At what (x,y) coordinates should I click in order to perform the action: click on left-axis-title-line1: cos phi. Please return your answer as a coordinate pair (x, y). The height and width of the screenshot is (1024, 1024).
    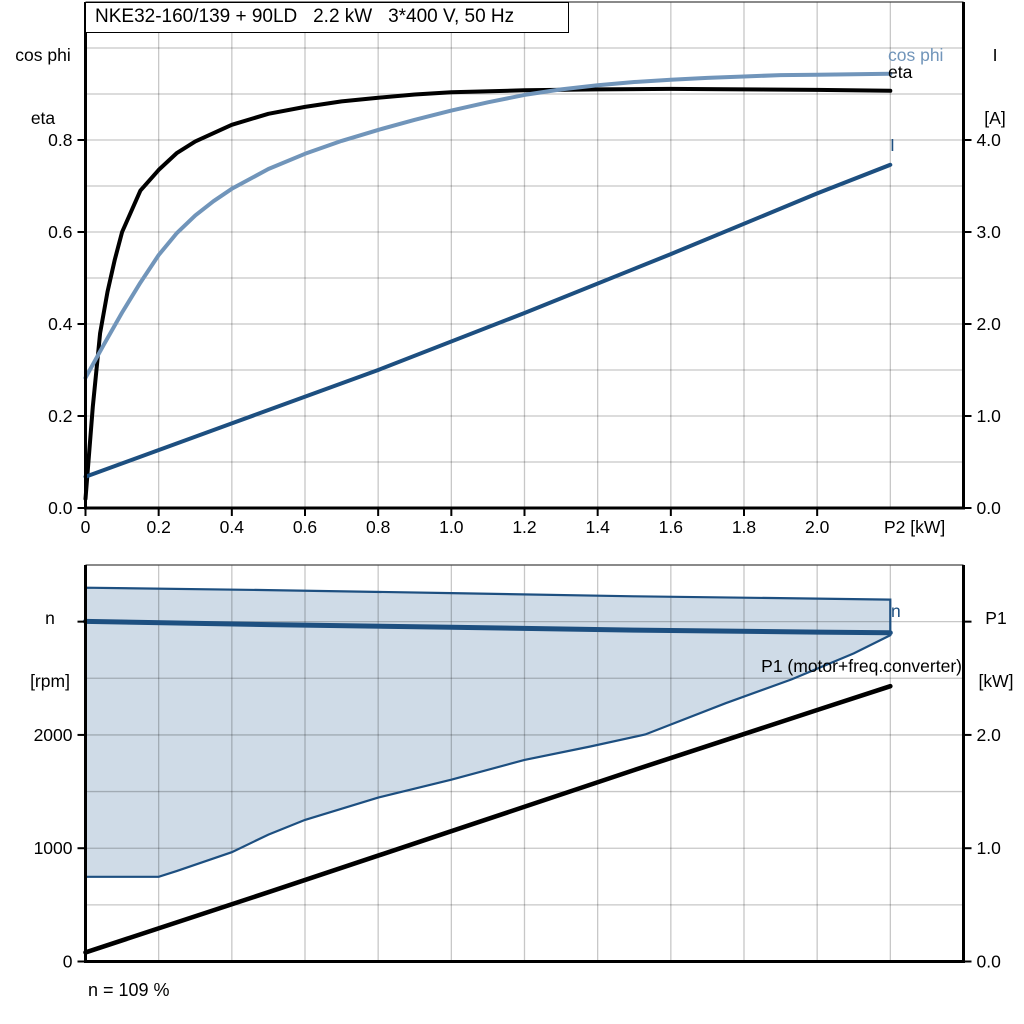
    Looking at the image, I should click on (43, 55).